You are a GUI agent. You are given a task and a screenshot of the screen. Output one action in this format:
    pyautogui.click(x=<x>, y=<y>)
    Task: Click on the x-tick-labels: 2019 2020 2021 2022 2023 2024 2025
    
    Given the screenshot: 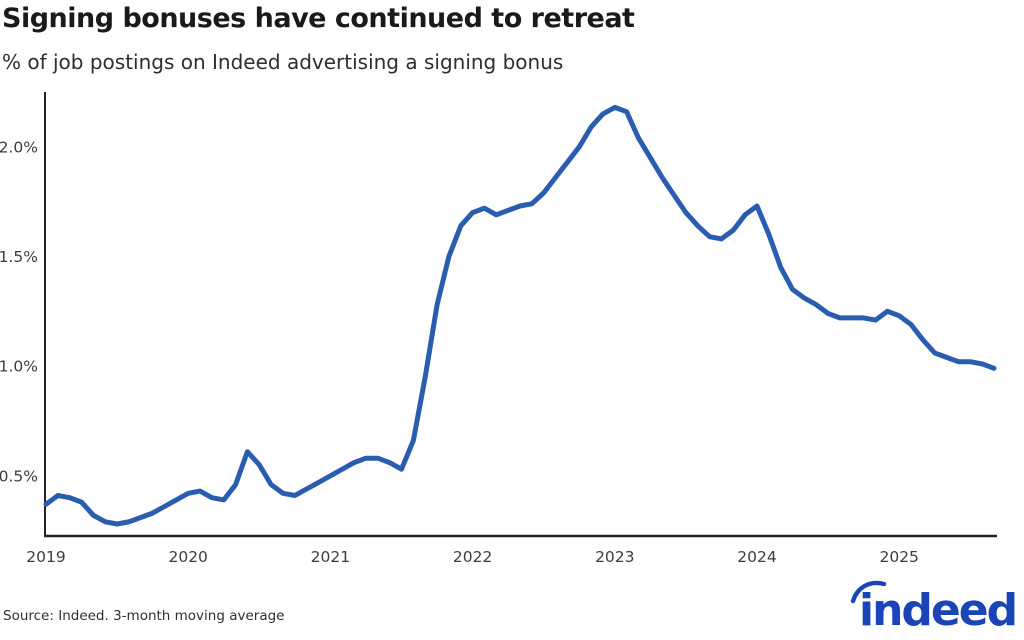 What is the action you would take?
    pyautogui.click(x=472, y=557)
    